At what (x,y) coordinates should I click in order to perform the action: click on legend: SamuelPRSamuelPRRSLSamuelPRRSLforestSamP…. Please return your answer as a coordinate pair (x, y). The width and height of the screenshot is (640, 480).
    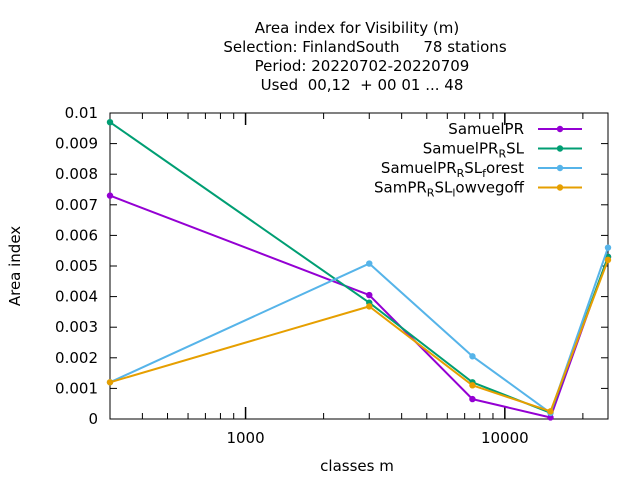
    Looking at the image, I should click on (478, 160).